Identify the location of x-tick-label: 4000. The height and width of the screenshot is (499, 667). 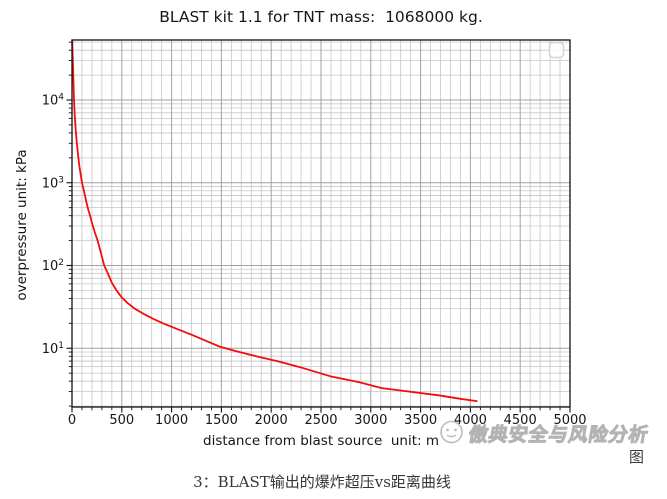
(470, 420).